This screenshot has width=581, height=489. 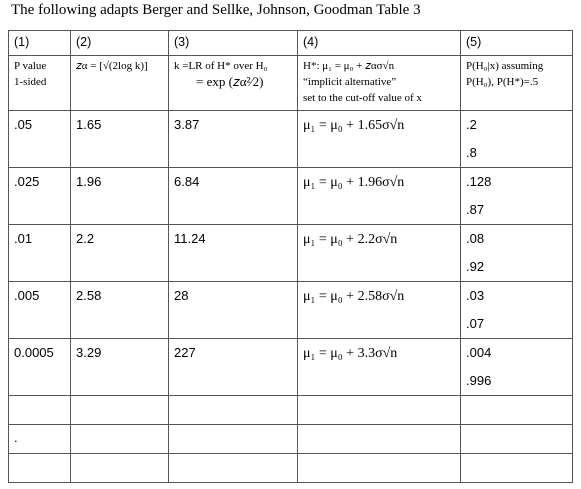 I want to click on data-cell: .05, so click(x=39, y=139).